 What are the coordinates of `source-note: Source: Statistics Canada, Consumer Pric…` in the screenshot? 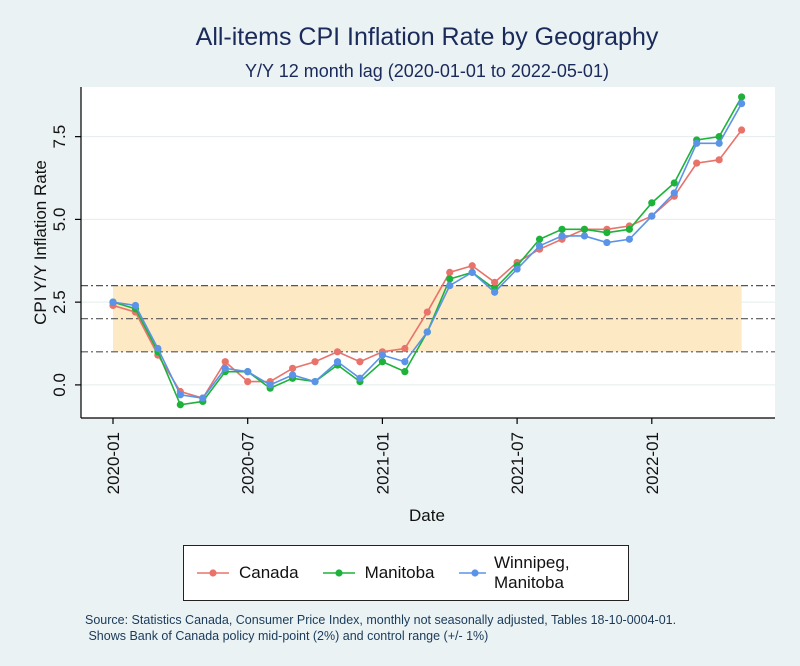 It's located at (435, 628).